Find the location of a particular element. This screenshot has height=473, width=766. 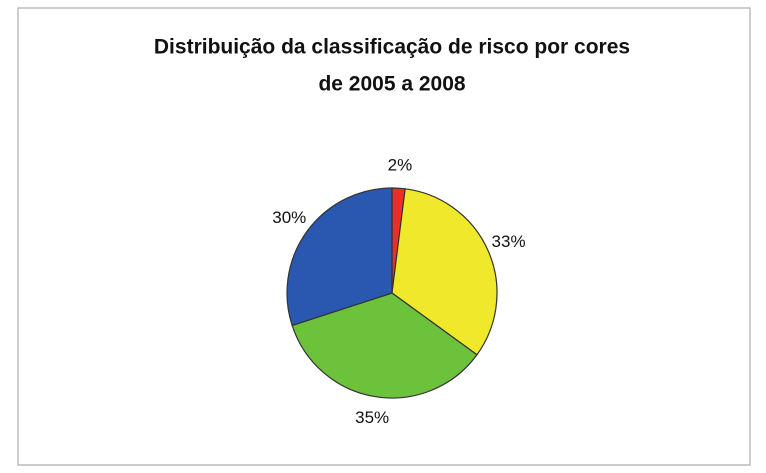

data-label: 2% is located at coordinates (400, 165).